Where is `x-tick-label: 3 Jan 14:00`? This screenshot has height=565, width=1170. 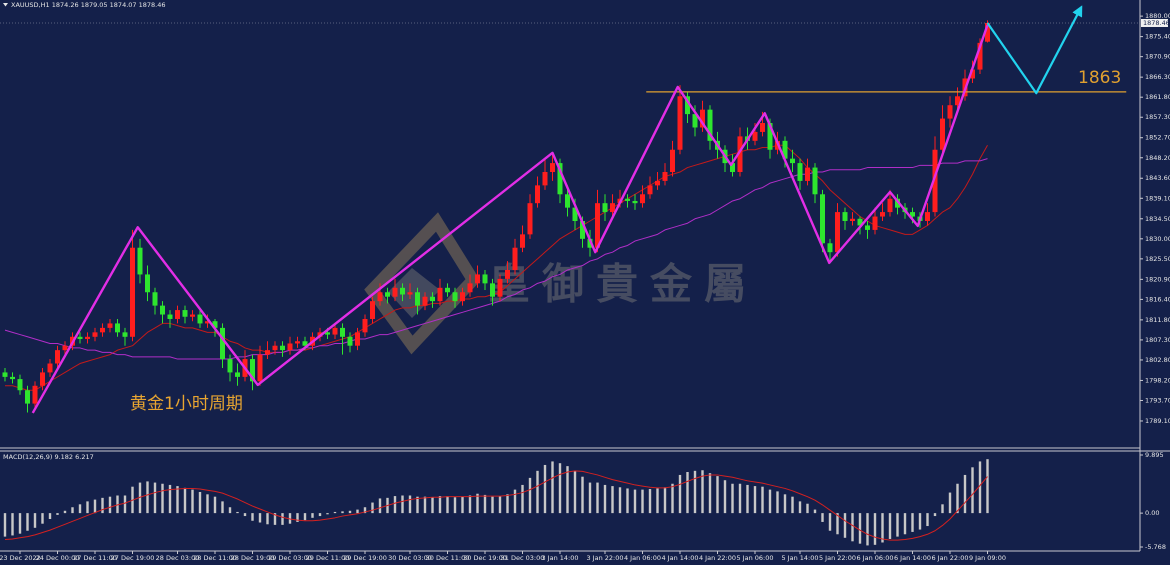
x-tick-label: 3 Jan 14:00 is located at coordinates (559, 558).